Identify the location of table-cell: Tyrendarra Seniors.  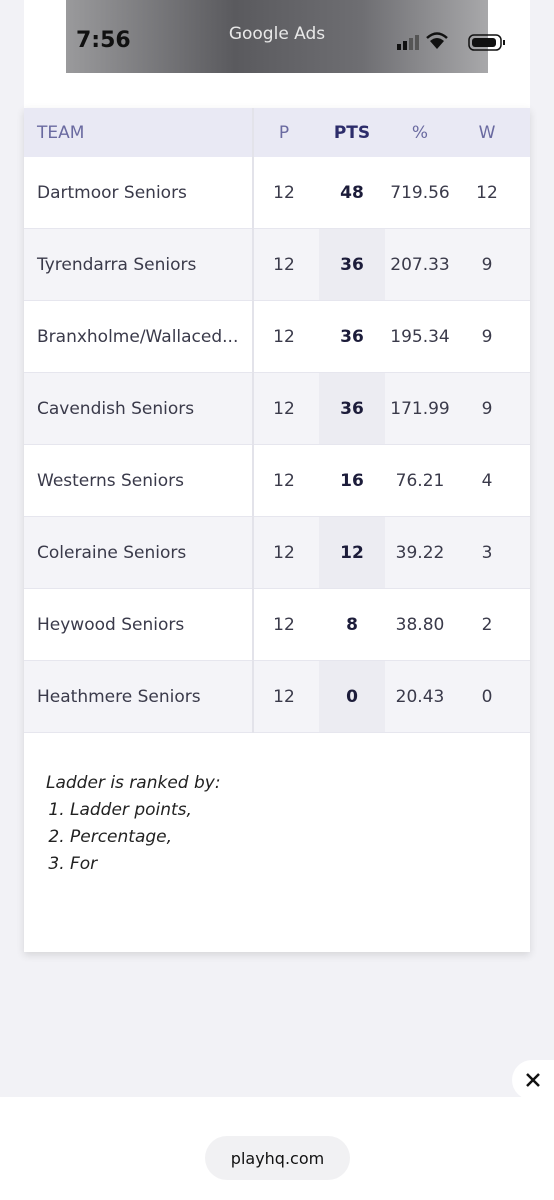
(117, 264).